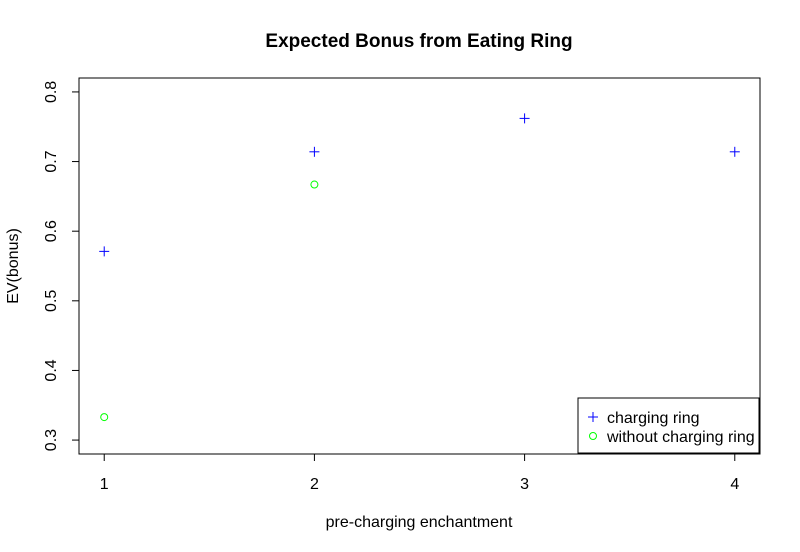 The width and height of the screenshot is (800, 552). Describe the element at coordinates (104, 484) in the screenshot. I see `x-tick-label: 1` at that location.